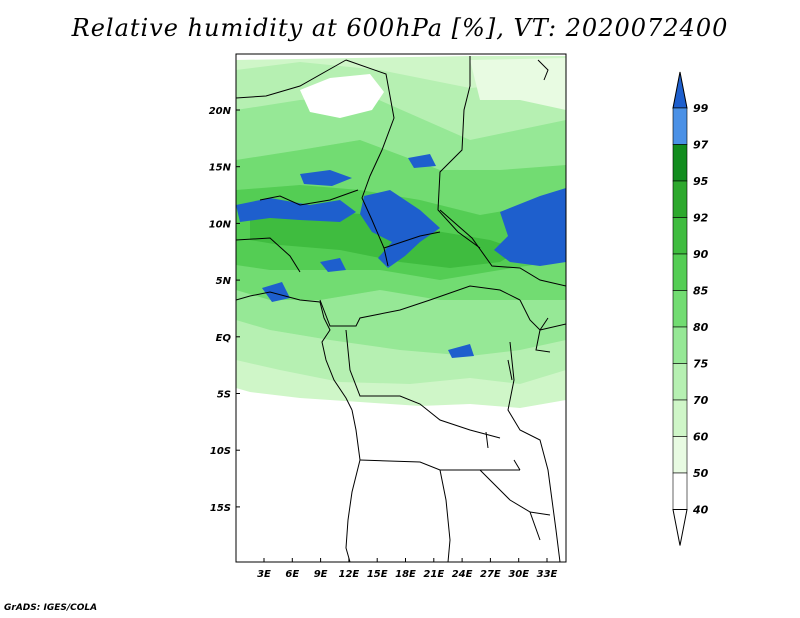 Image resolution: width=800 pixels, height=618 pixels. I want to click on lat-tick-label: 20N, so click(220, 111).